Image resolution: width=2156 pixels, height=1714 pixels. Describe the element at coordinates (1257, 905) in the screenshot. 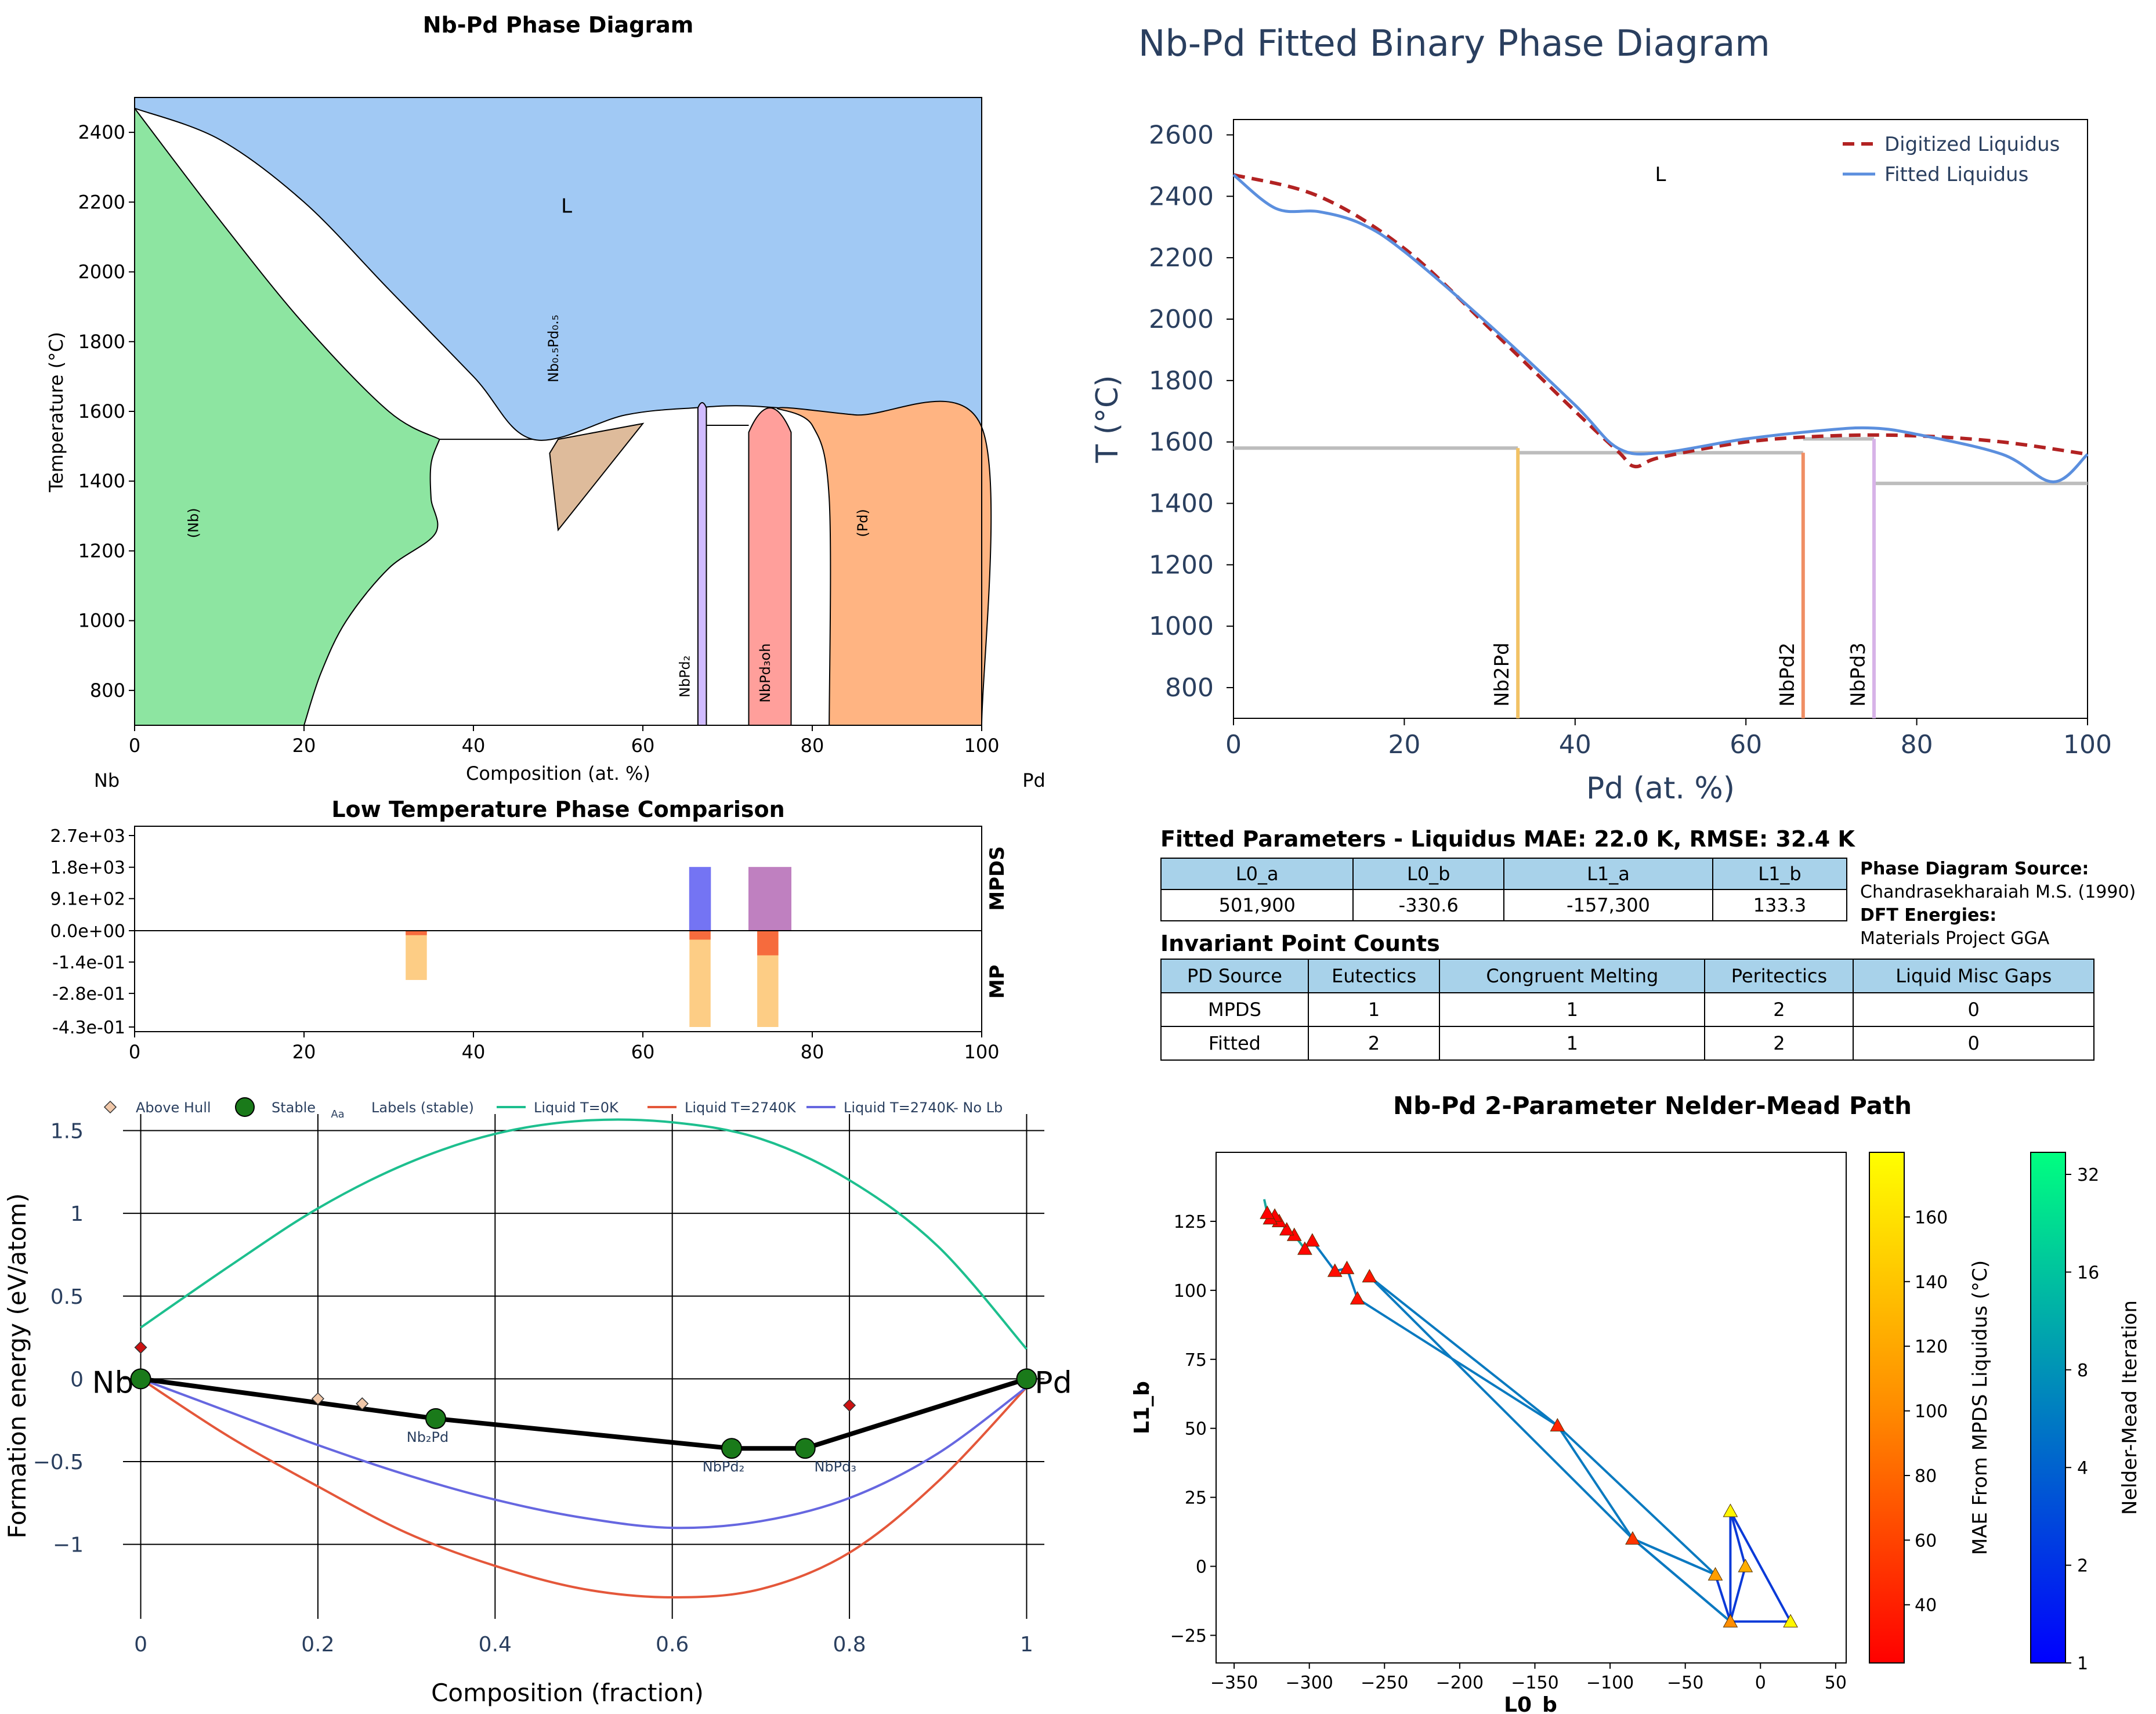

I see `fitted-value-cell: 501,900` at that location.